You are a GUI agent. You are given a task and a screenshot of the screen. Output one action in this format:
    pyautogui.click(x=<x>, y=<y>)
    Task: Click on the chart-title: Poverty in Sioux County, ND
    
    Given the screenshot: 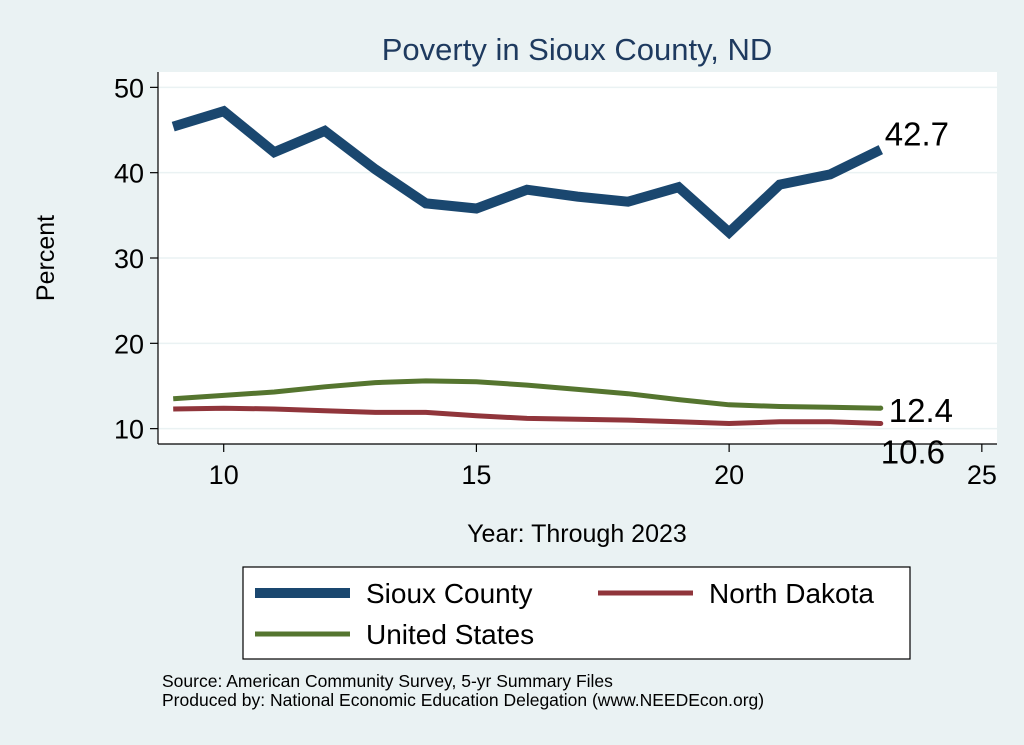 What is the action you would take?
    pyautogui.click(x=577, y=49)
    